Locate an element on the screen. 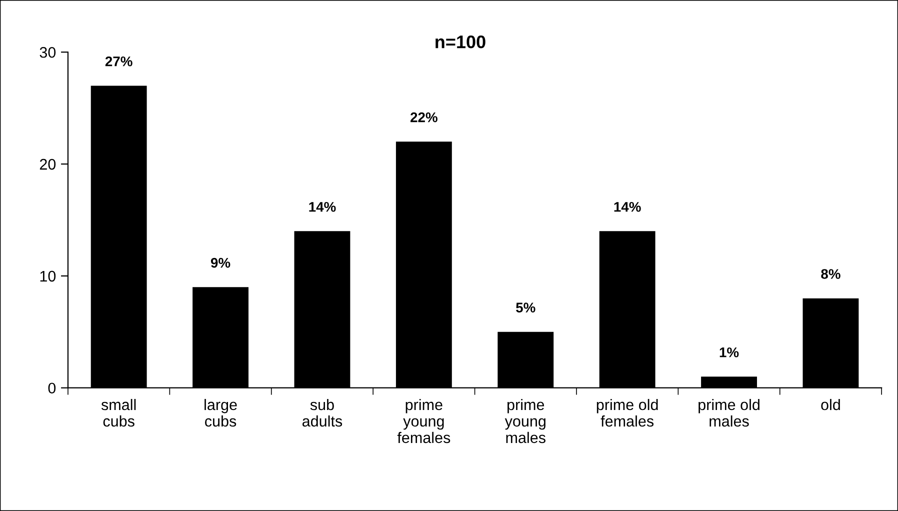 This screenshot has width=898, height=511. x-tick-label: prime young males is located at coordinates (525, 421).